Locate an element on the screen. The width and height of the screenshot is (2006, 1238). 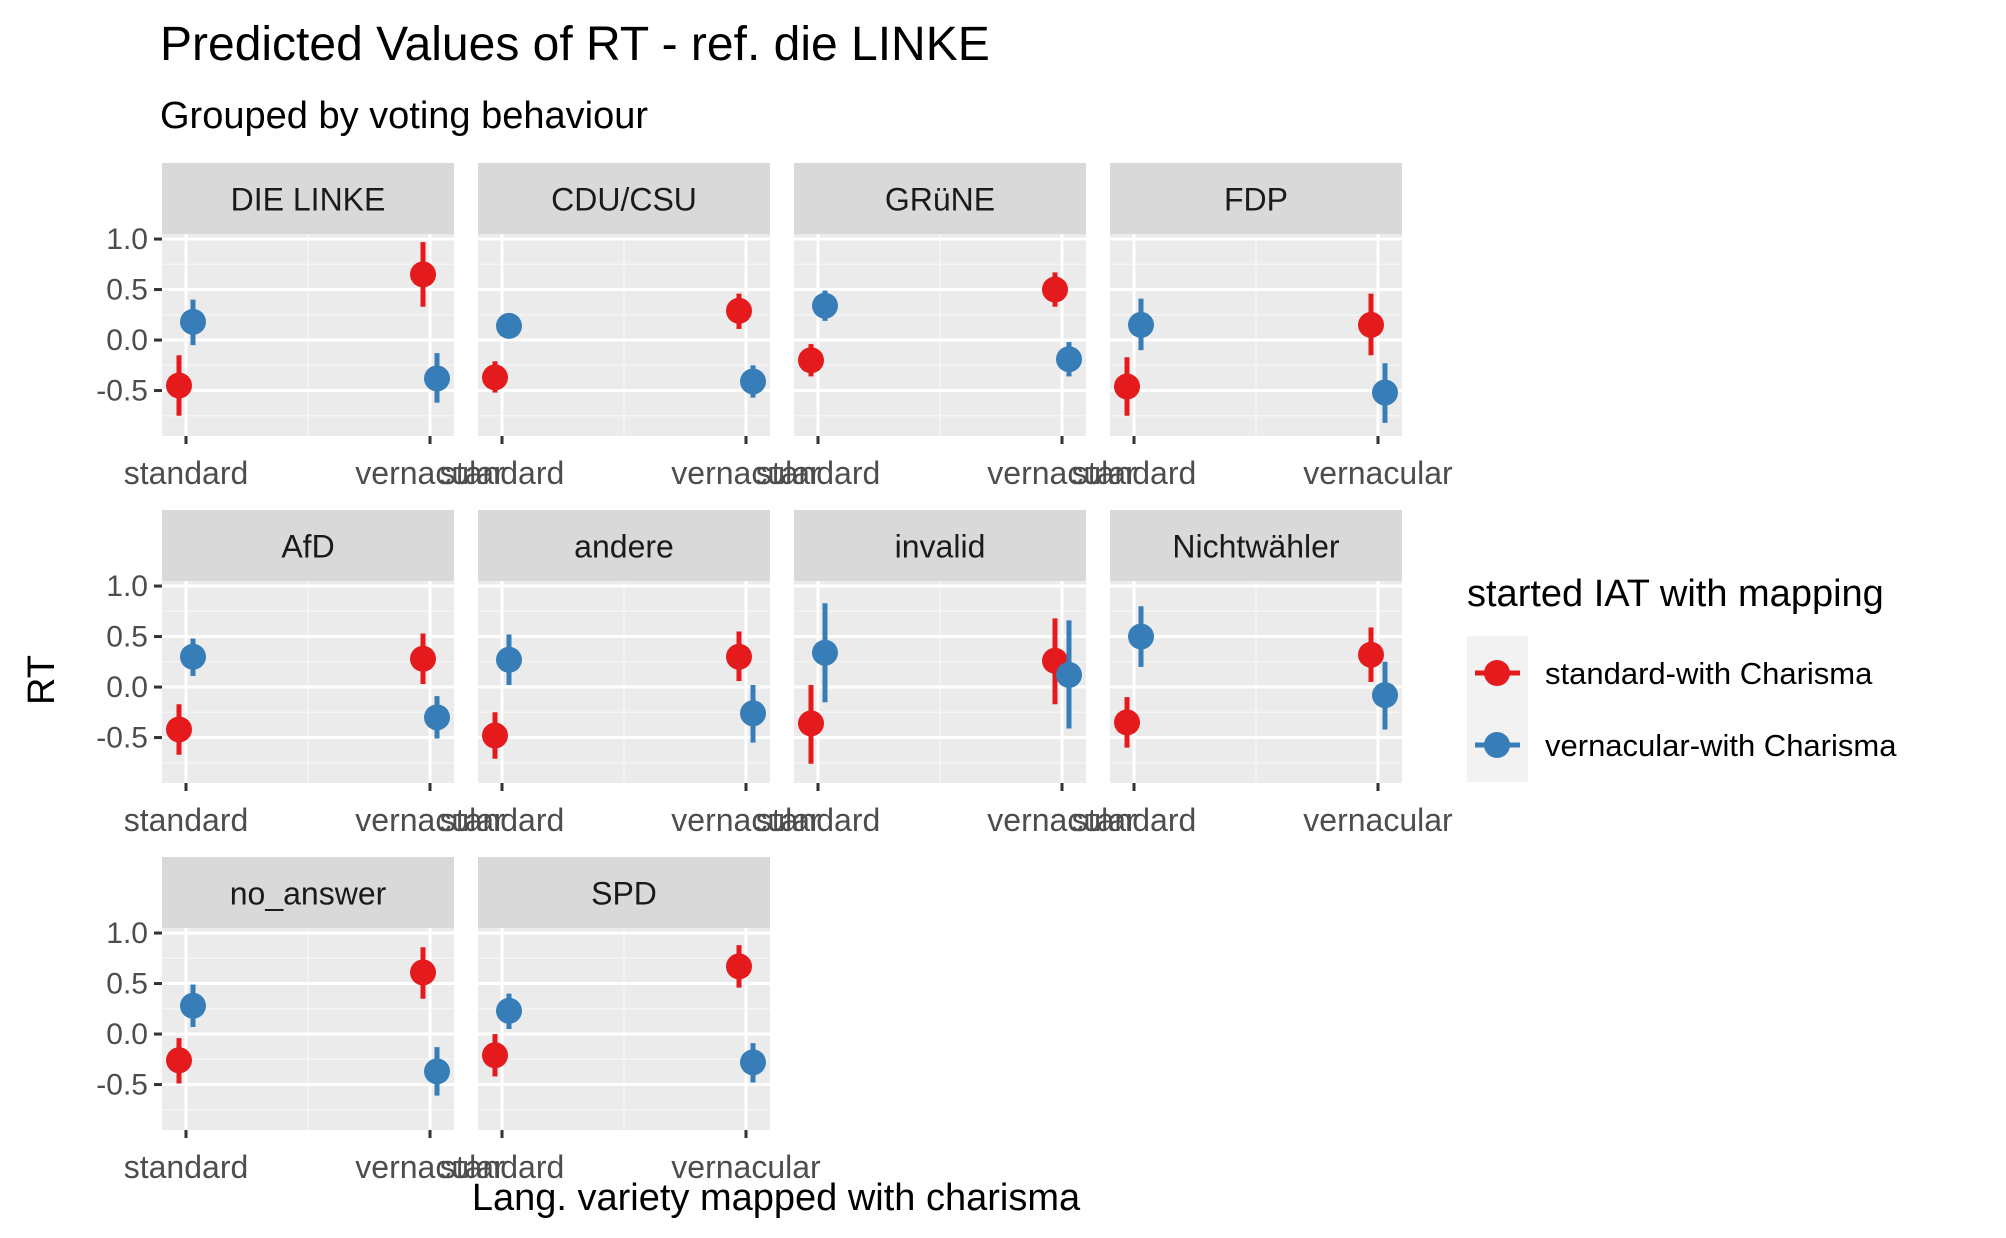
facet-strip-label: GRüNE is located at coordinates (940, 200).